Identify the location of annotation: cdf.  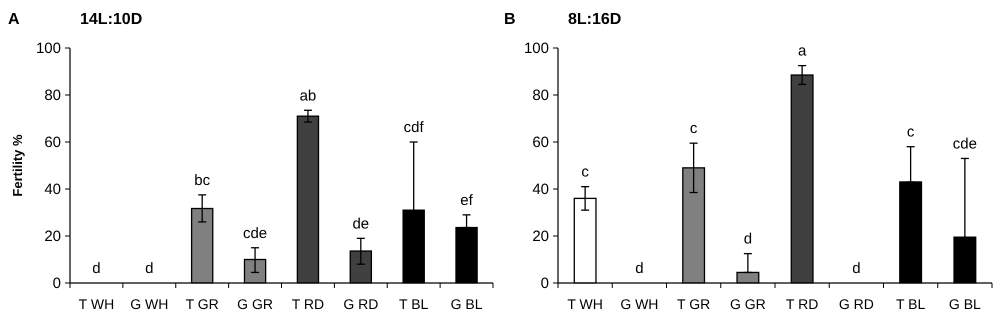
(414, 127).